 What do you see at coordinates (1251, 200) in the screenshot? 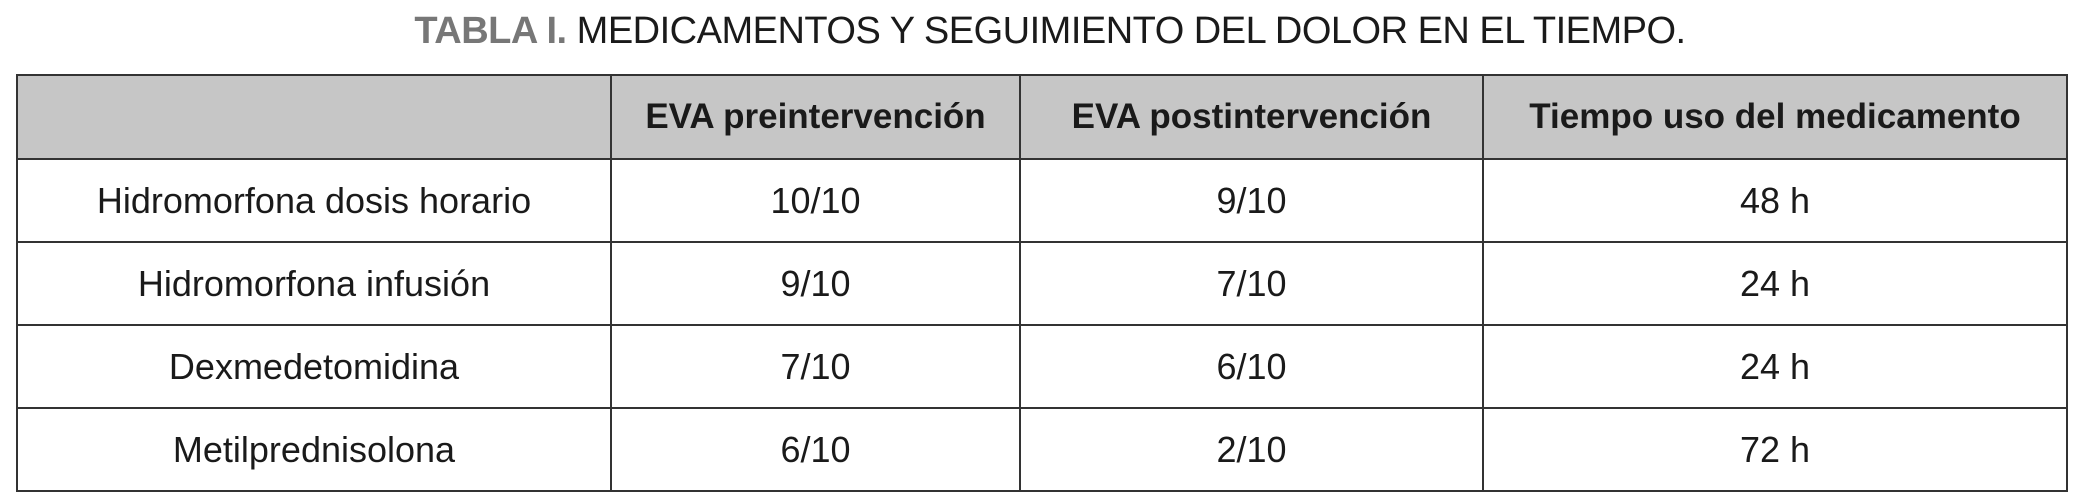
I see `eva-post: 9/10` at bounding box center [1251, 200].